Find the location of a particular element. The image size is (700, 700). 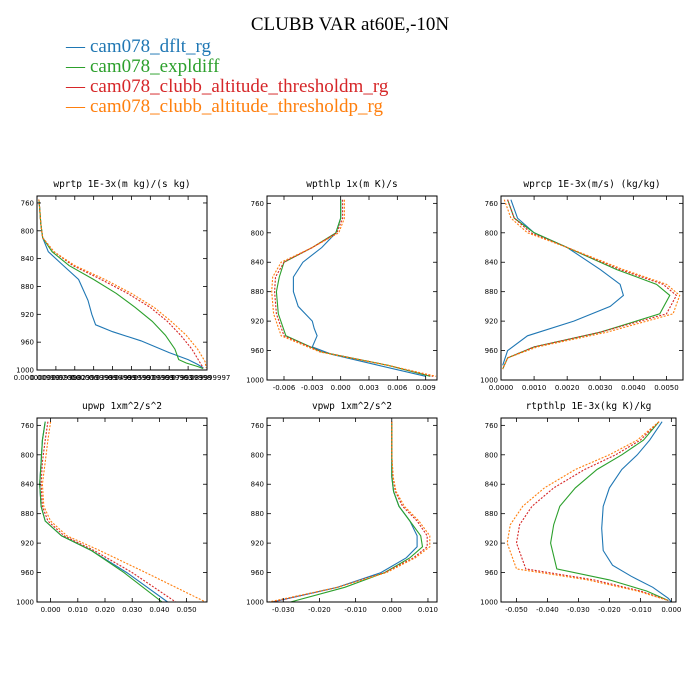

x-tick-label: 0.0040 is located at coordinates (633, 388).